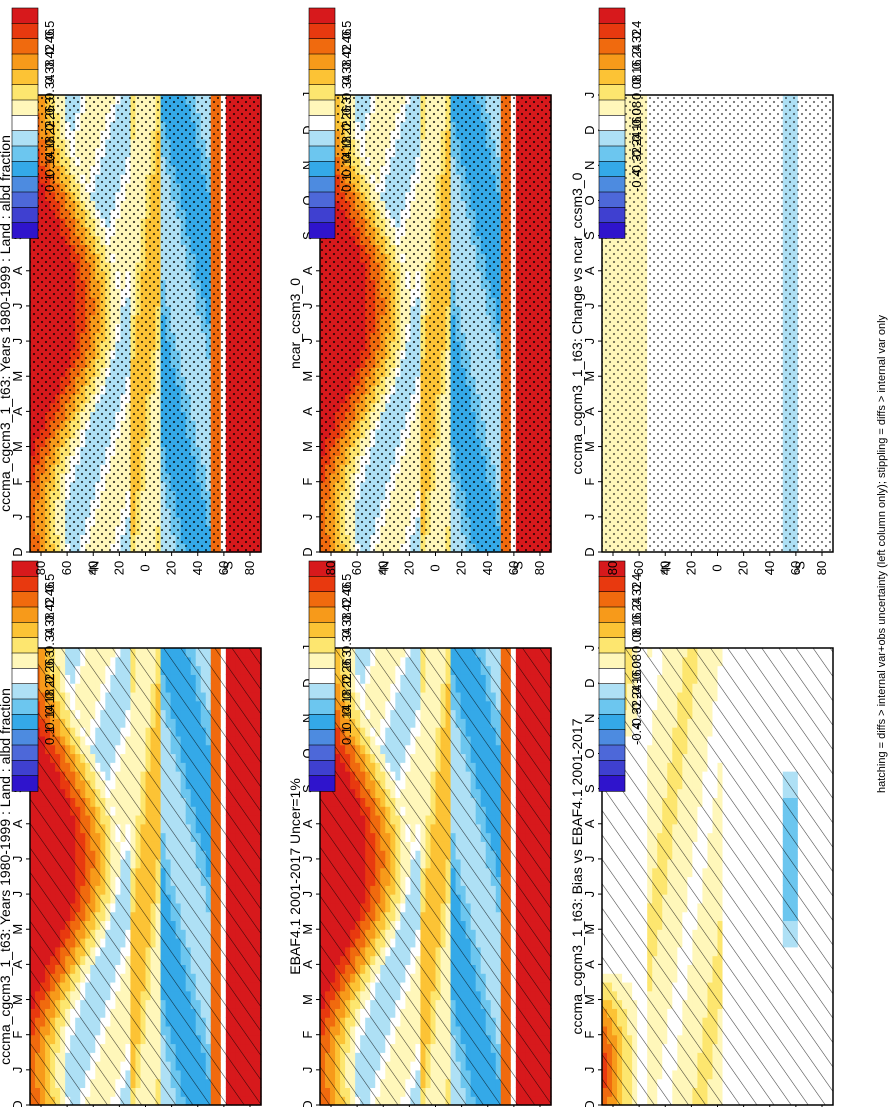 Image resolution: width=891 pixels, height=1107 pixels. What do you see at coordinates (228, 568) in the screenshot?
I see `hemisphere-label: °S` at bounding box center [228, 568].